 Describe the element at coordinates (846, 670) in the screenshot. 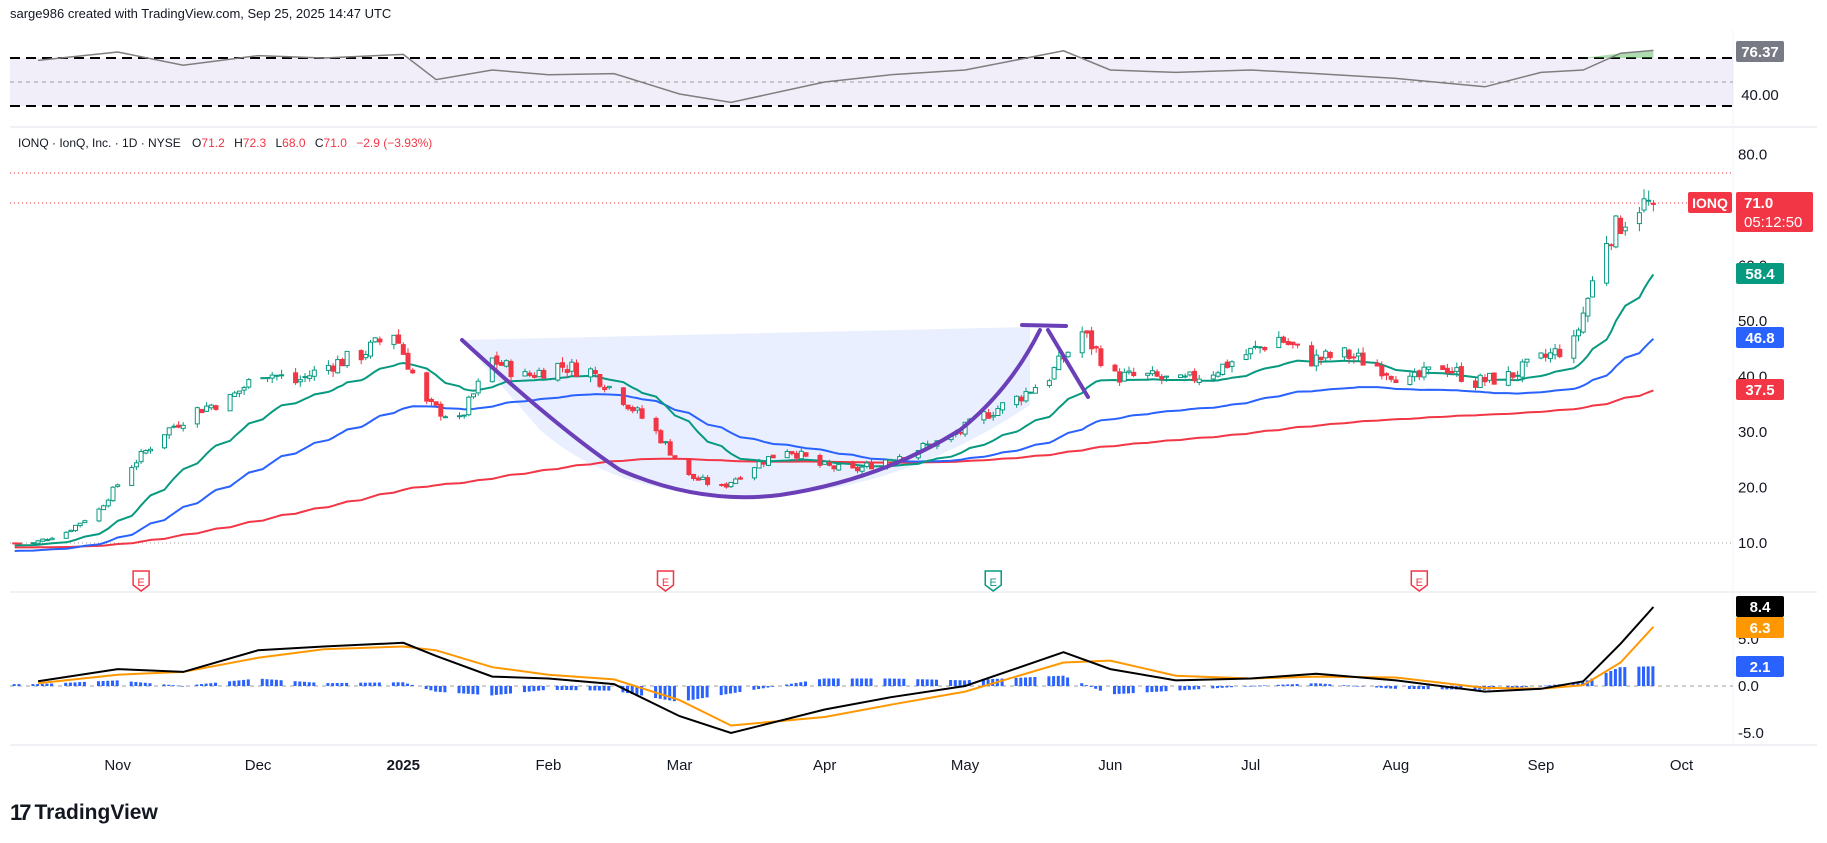

I see `macd-line` at that location.